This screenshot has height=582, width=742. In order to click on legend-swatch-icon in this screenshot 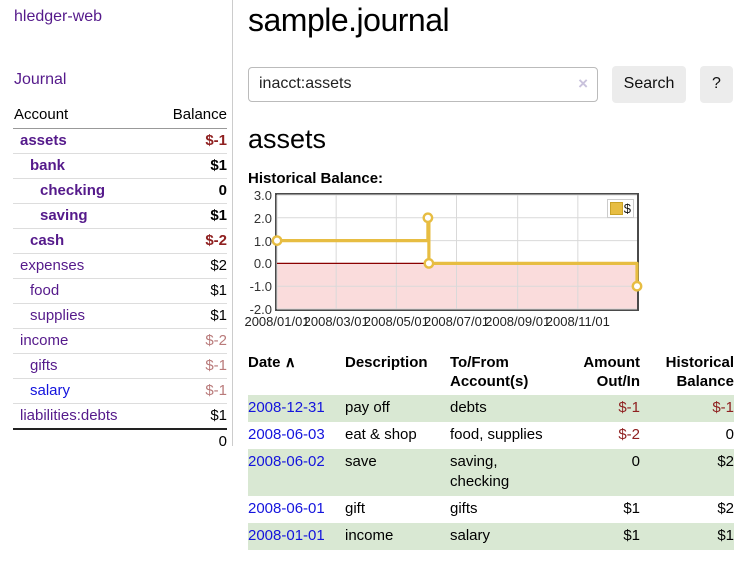, I will do `click(616, 208)`.